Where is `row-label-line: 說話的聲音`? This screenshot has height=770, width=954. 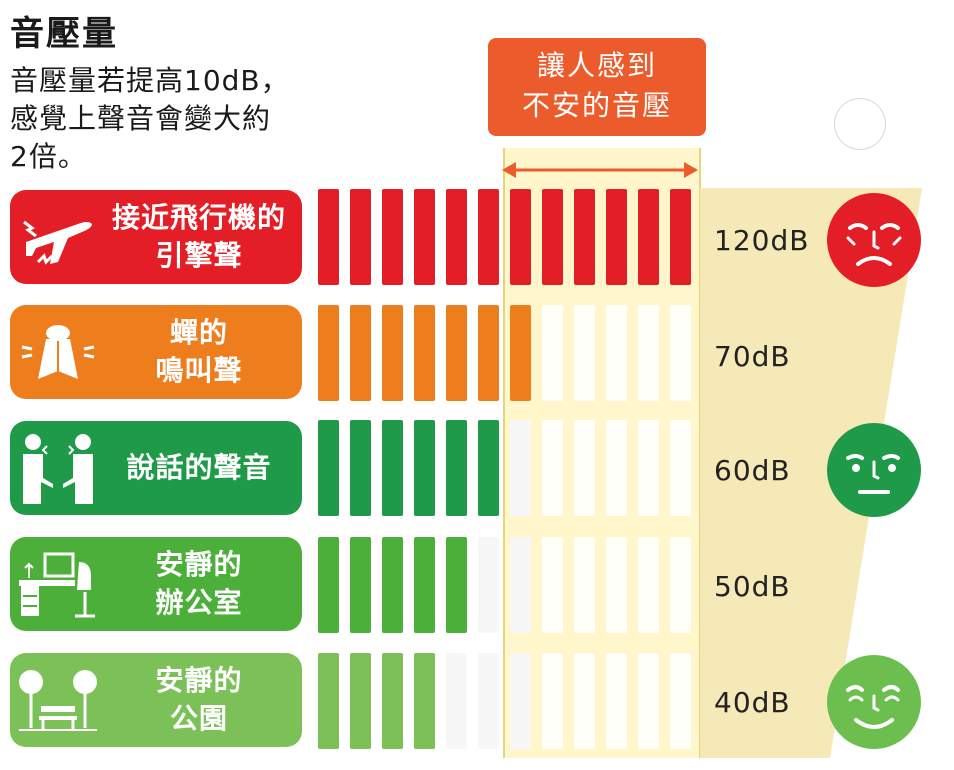 row-label-line: 說話的聲音 is located at coordinates (199, 467).